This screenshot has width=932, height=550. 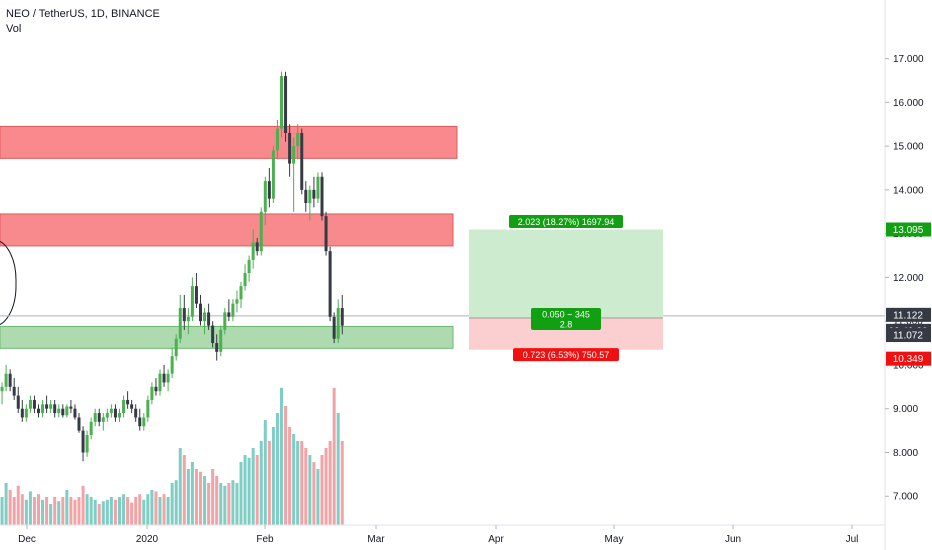 I want to click on price-badge-text: 11.122, so click(x=908, y=315).